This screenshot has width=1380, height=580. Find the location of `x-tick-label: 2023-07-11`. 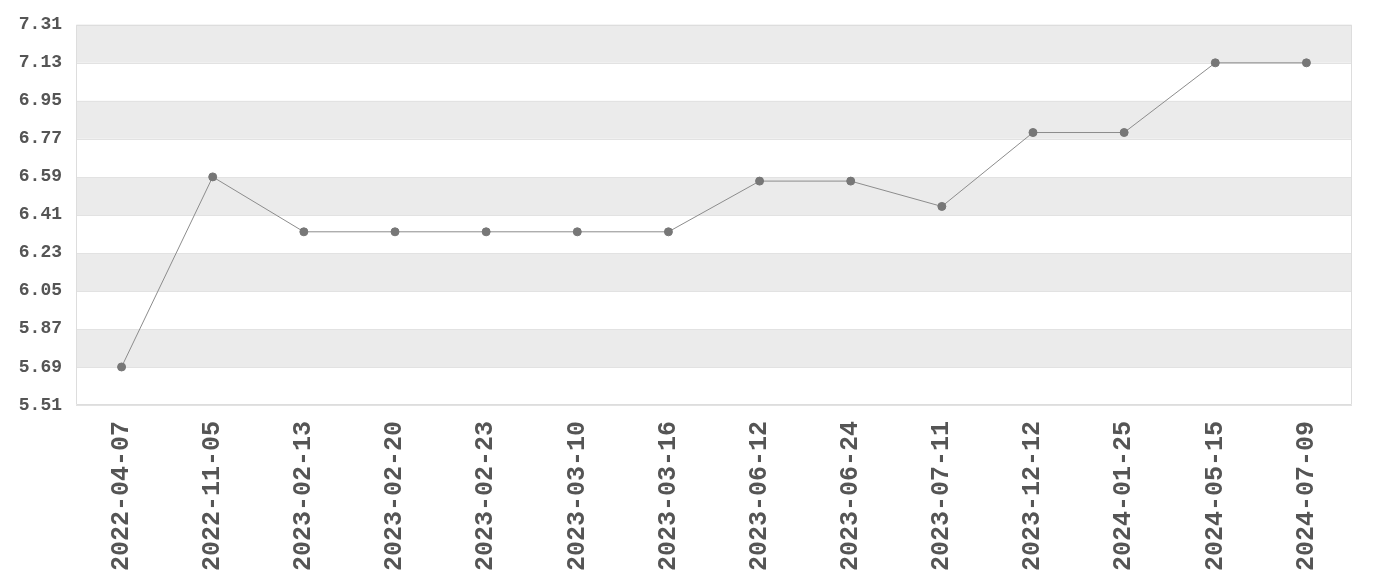

x-tick-label: 2023-07-11 is located at coordinates (942, 496).